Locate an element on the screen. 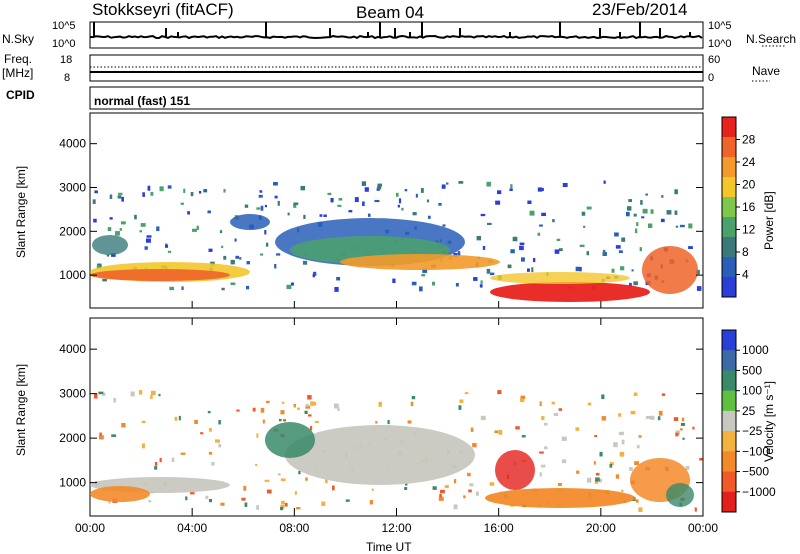 This screenshot has height=554, width=800. power-region is located at coordinates (160, 275).